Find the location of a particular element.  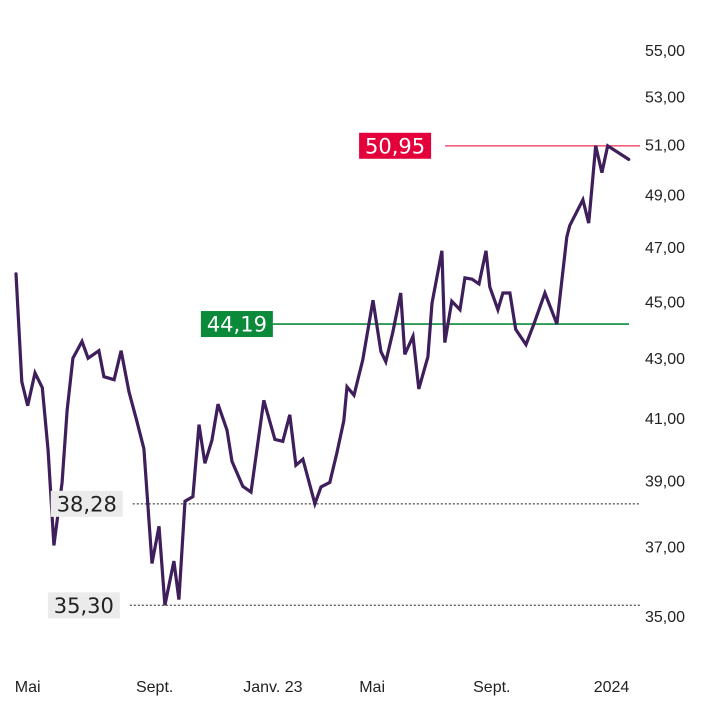

reference-label-box-max is located at coordinates (395, 145).